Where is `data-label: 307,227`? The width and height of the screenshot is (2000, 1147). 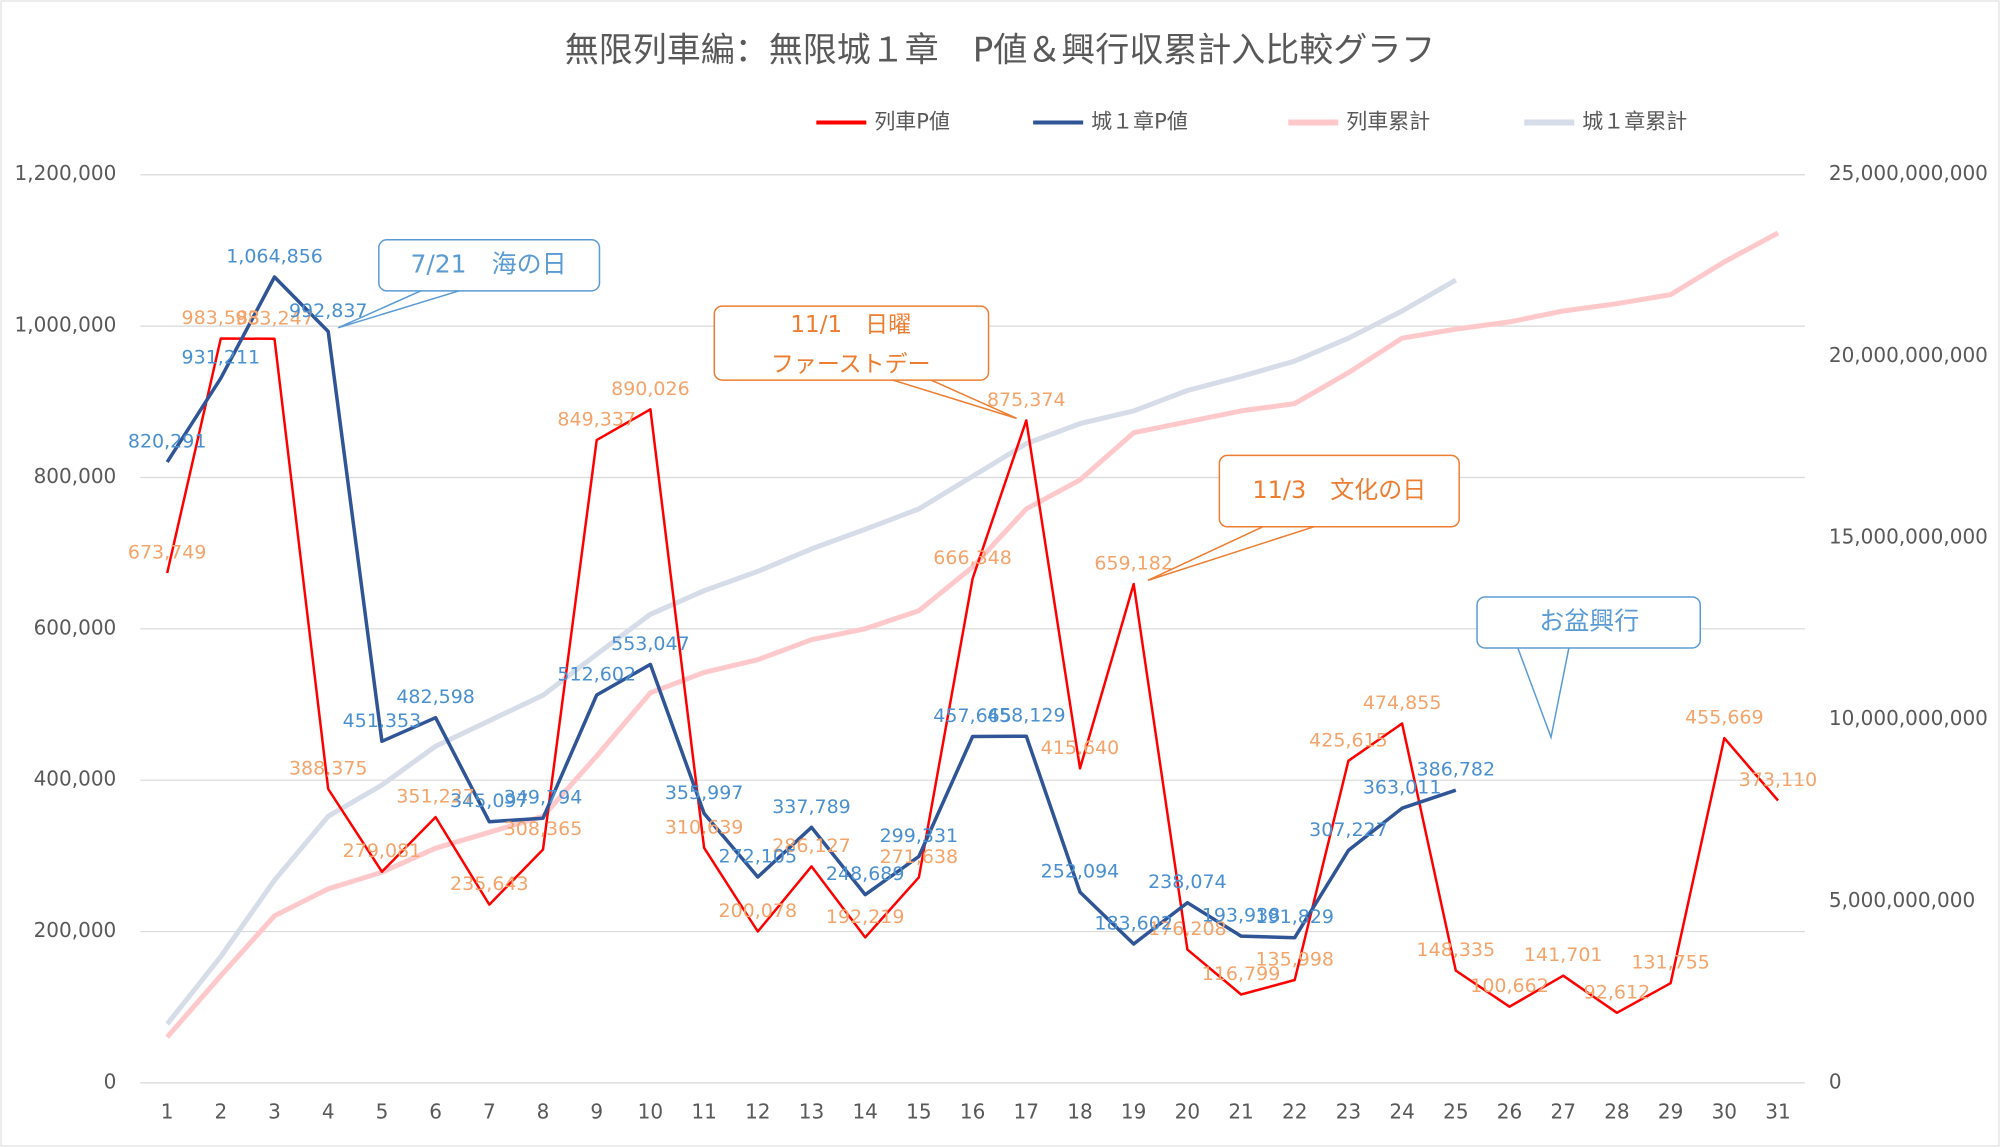 data-label: 307,227 is located at coordinates (1348, 830).